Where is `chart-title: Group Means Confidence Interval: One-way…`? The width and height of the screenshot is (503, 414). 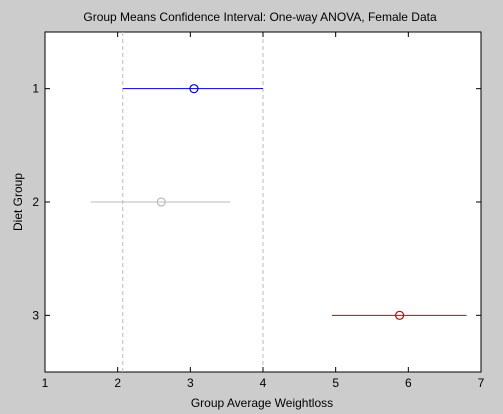
chart-title: Group Means Confidence Interval: One-way… is located at coordinates (260, 17).